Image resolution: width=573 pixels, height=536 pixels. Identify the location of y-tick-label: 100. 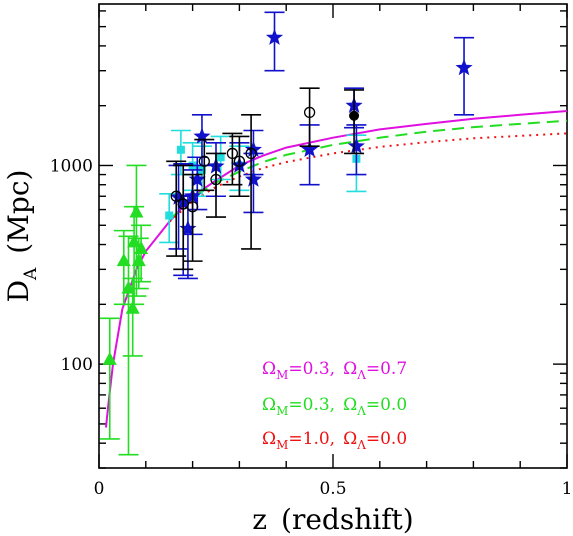
(77, 365).